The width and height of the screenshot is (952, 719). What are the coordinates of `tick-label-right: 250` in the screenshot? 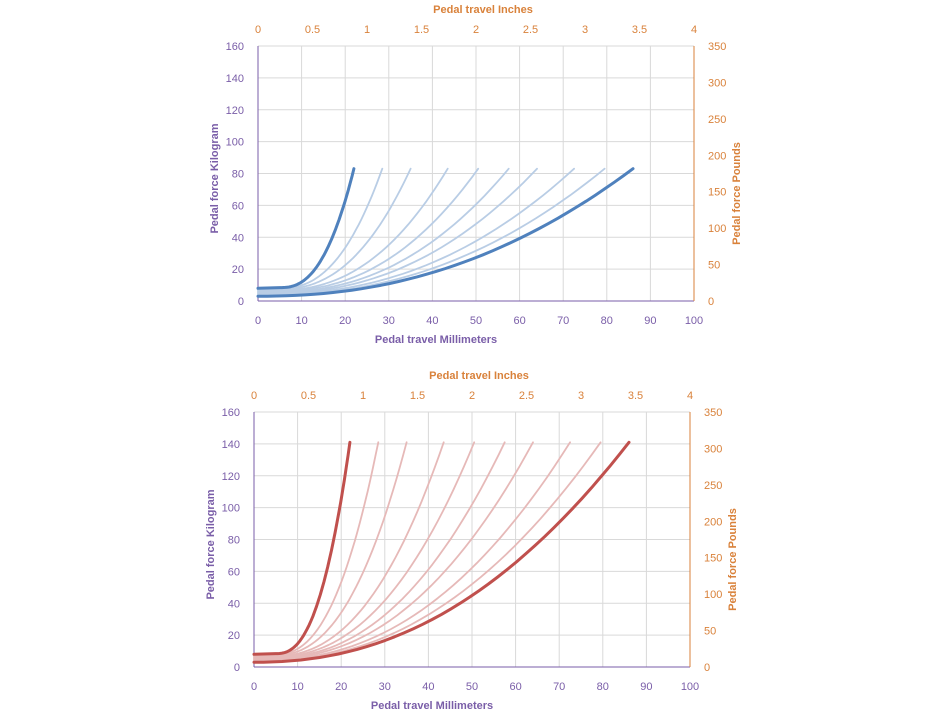 It's located at (717, 120).